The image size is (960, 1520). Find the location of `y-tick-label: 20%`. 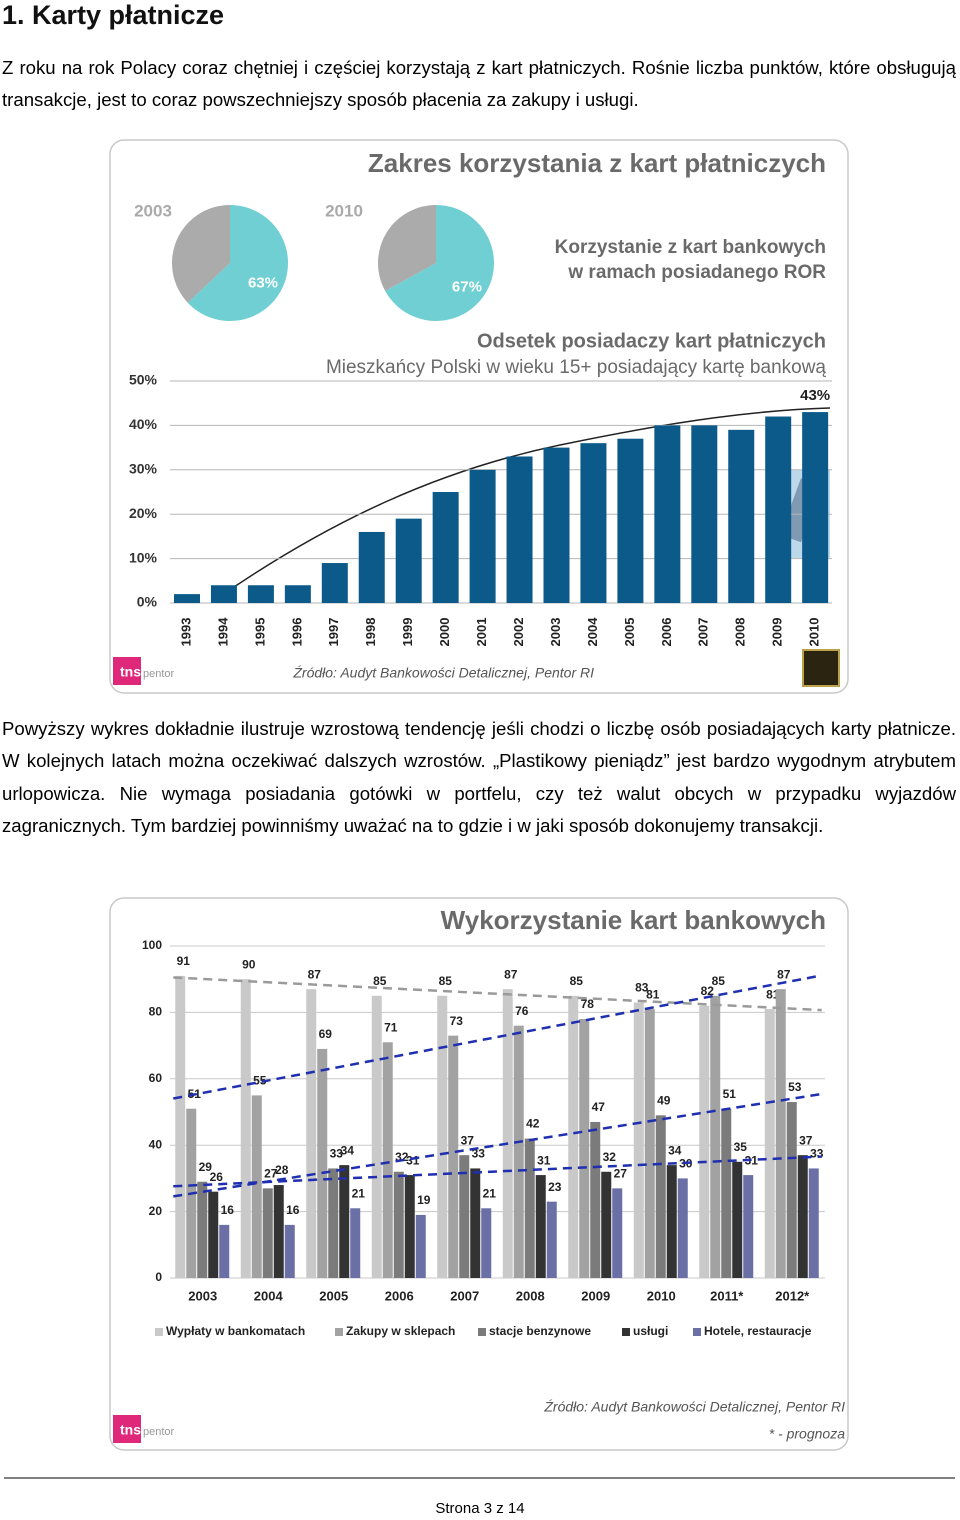

y-tick-label: 20% is located at coordinates (143, 513).